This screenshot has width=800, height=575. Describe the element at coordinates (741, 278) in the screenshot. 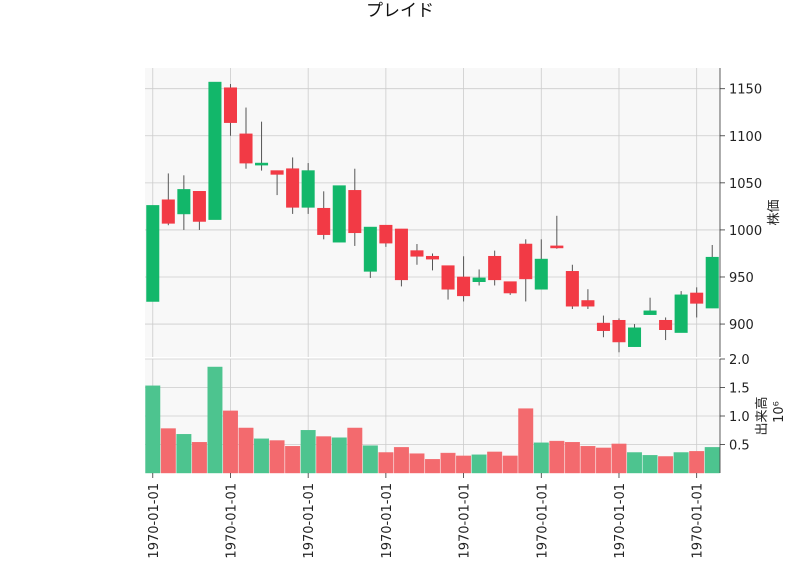

I see `price-tick-label: 950` at that location.